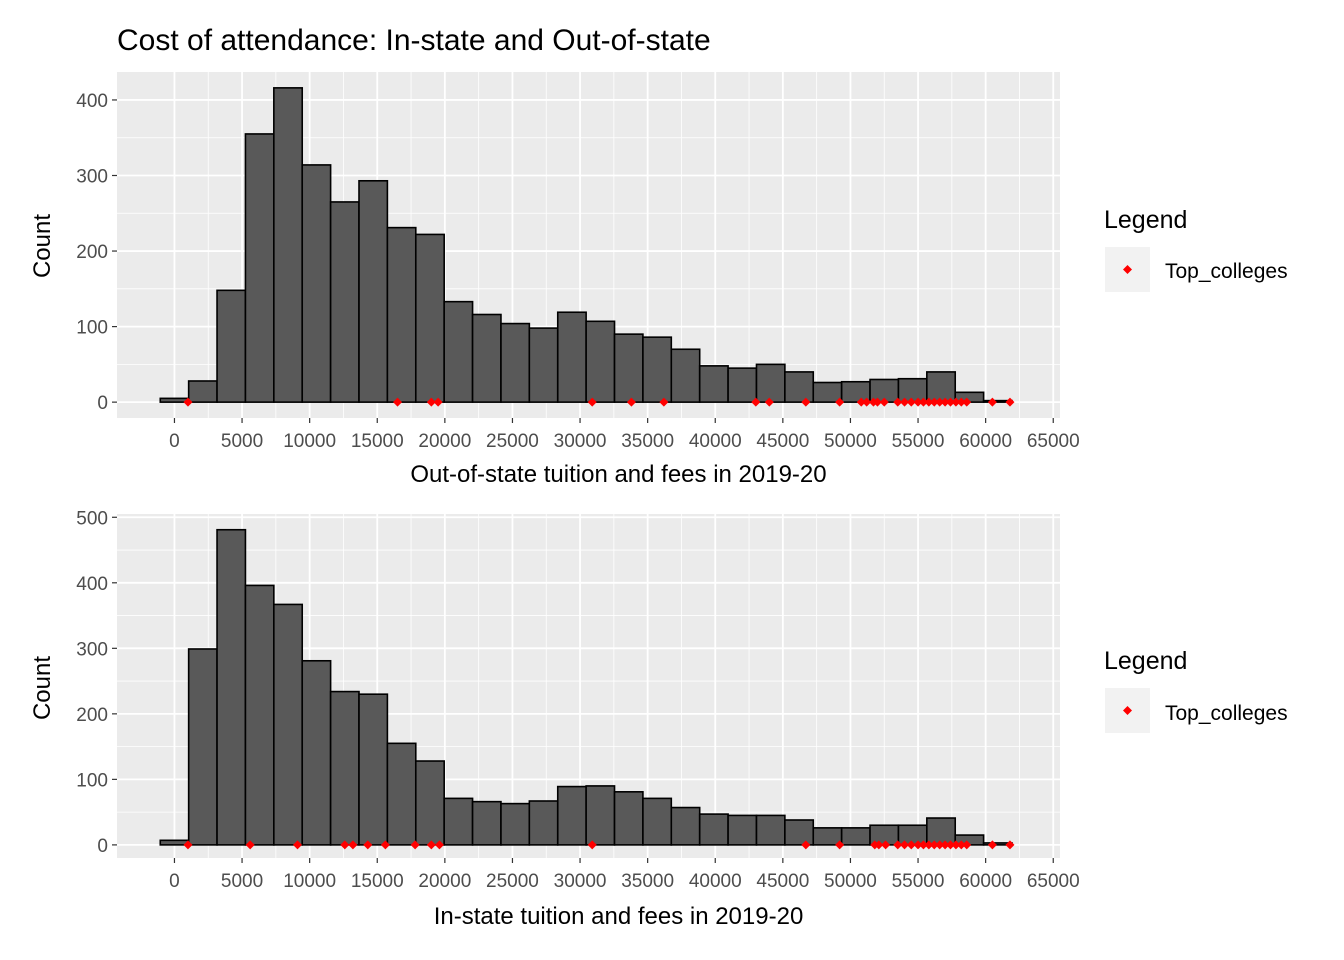 Image resolution: width=1344 pixels, height=960 pixels. What do you see at coordinates (985, 881) in the screenshot?
I see `x-tick-label: 60000` at bounding box center [985, 881].